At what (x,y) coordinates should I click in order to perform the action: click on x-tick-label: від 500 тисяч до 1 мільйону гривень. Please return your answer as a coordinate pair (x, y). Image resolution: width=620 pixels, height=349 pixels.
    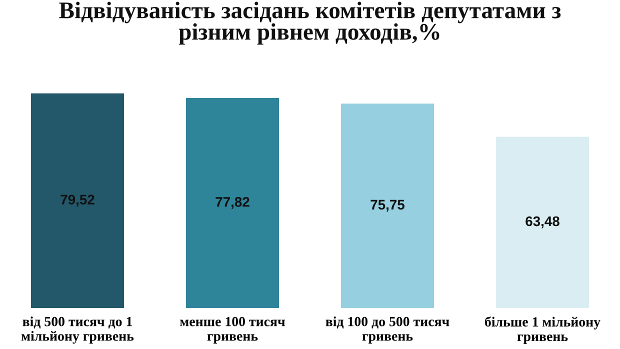
    Looking at the image, I should click on (77, 330).